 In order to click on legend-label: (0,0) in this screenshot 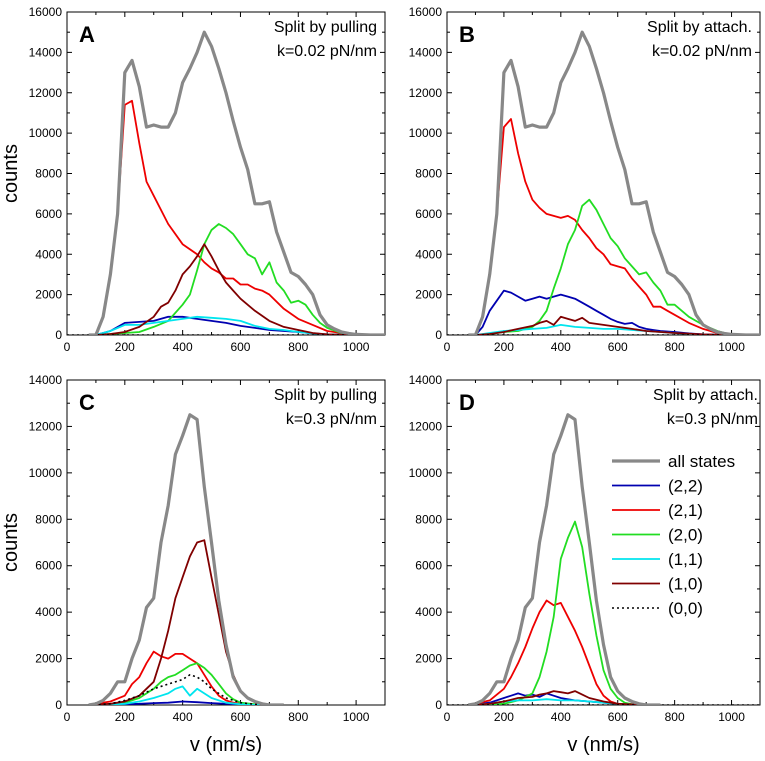, I will do `click(685, 608)`.